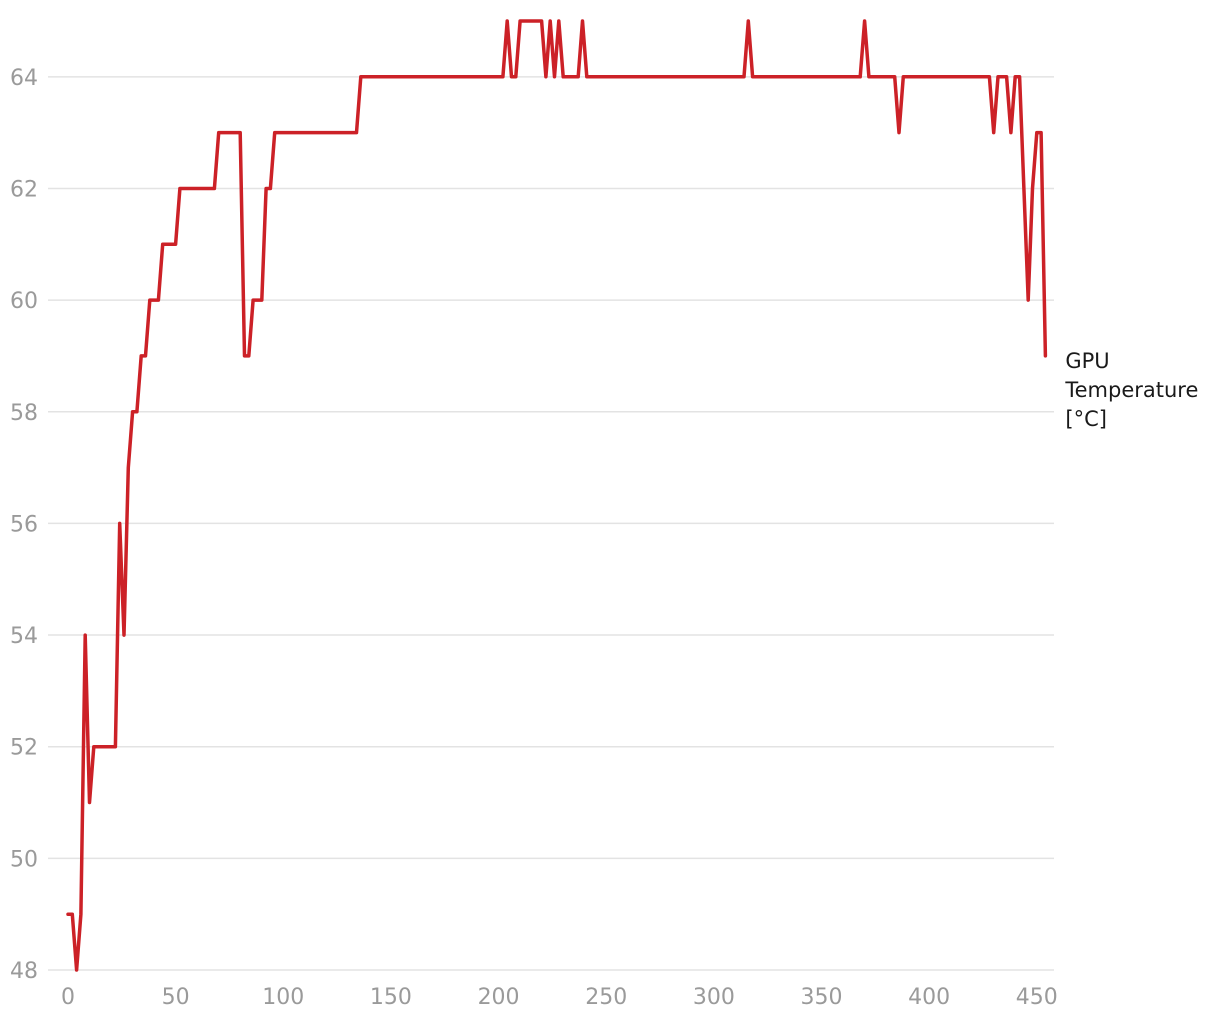 The image size is (1220, 1020). Describe the element at coordinates (176, 997) in the screenshot. I see `x-tick-label-50: 50` at that location.